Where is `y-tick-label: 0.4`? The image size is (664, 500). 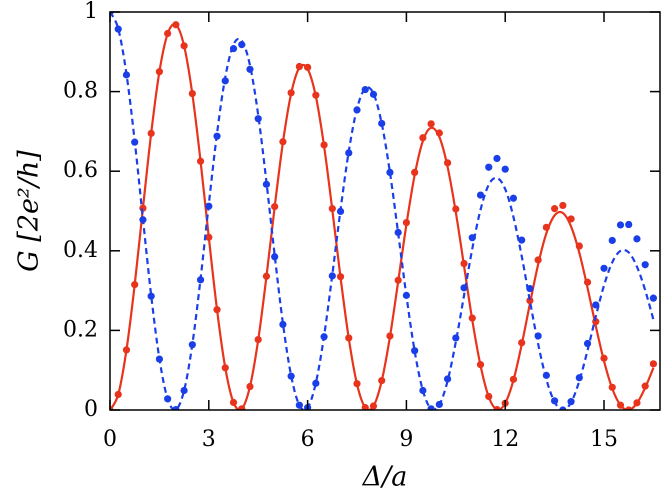
y-tick-label: 0.4 is located at coordinates (80, 250).